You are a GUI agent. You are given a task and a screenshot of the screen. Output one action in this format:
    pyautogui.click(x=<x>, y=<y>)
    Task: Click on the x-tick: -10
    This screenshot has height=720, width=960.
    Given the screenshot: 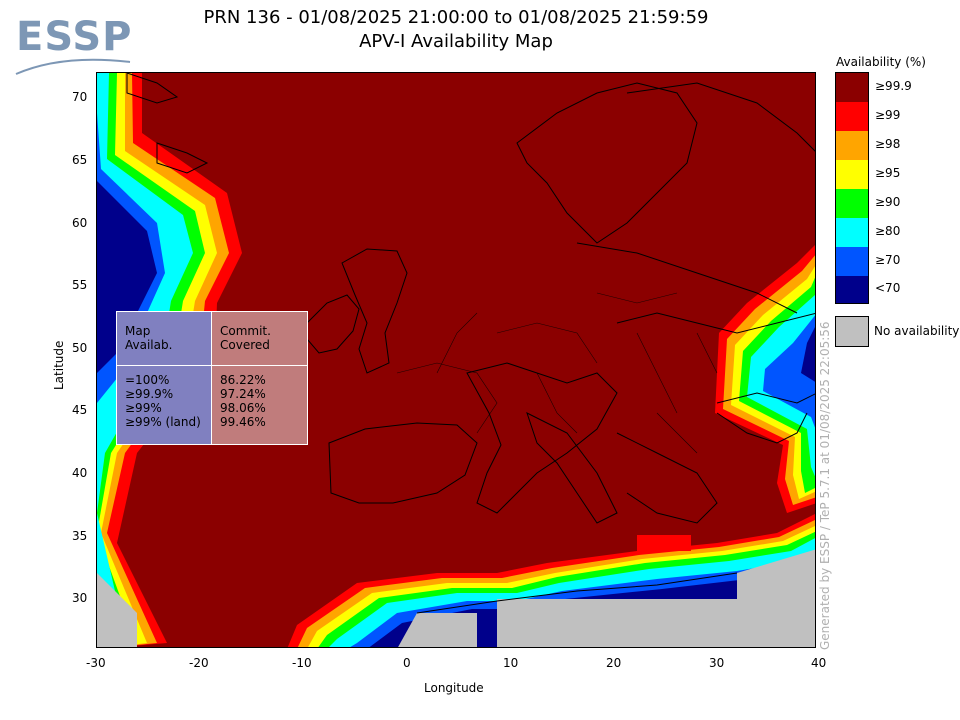 What is the action you would take?
    pyautogui.click(x=302, y=663)
    